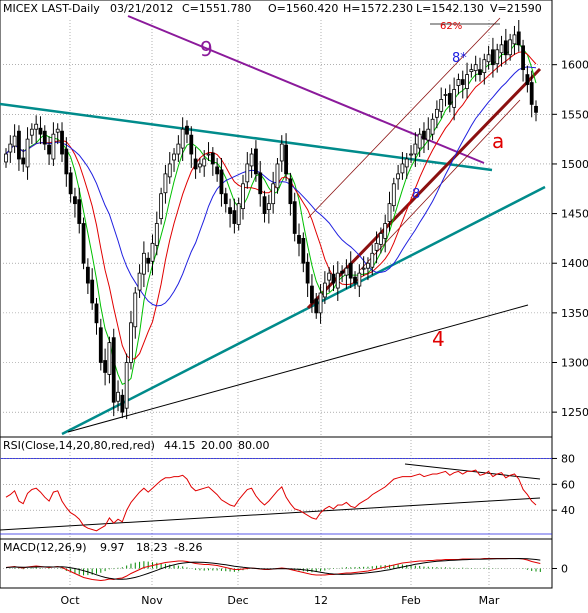 The height and width of the screenshot is (613, 588). I want to click on rsi-series-line, so click(271, 500).